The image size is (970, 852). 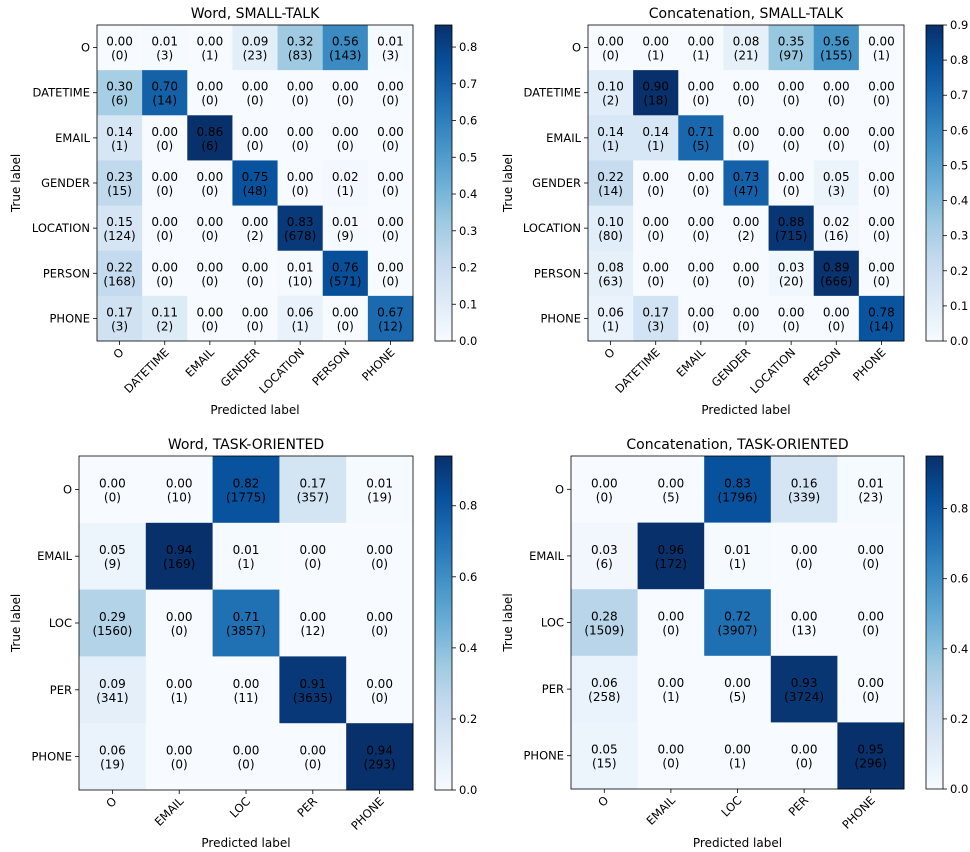 What do you see at coordinates (610, 177) in the screenshot?
I see `cell-value-label: 0.22` at bounding box center [610, 177].